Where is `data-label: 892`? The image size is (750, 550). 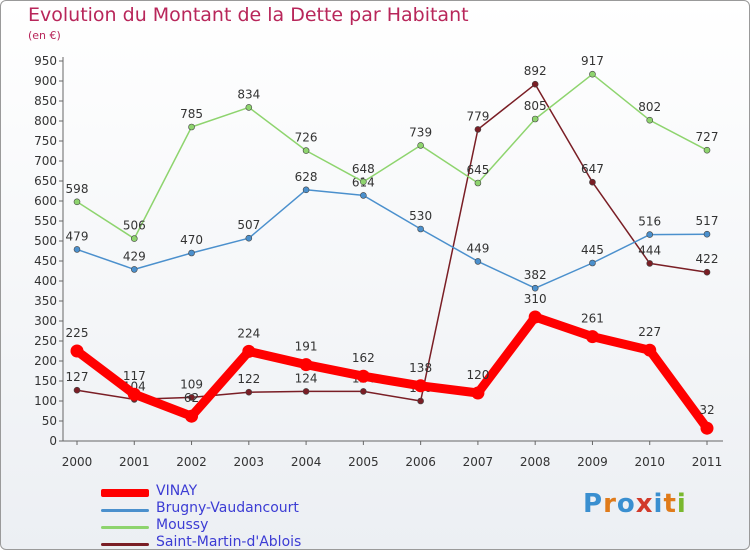 data-label: 892 is located at coordinates (535, 71).